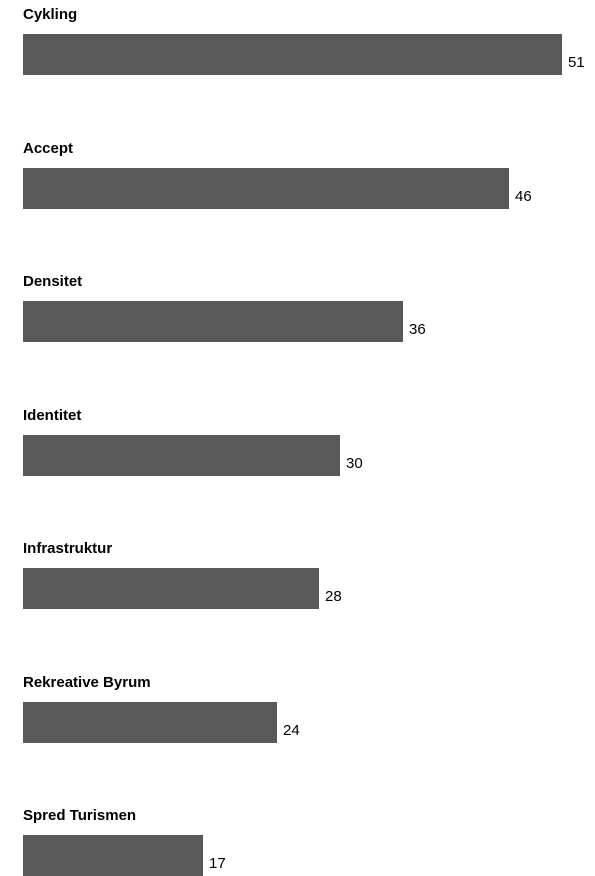 The image size is (595, 876). Describe the element at coordinates (291, 730) in the screenshot. I see `value-label: 24` at that location.